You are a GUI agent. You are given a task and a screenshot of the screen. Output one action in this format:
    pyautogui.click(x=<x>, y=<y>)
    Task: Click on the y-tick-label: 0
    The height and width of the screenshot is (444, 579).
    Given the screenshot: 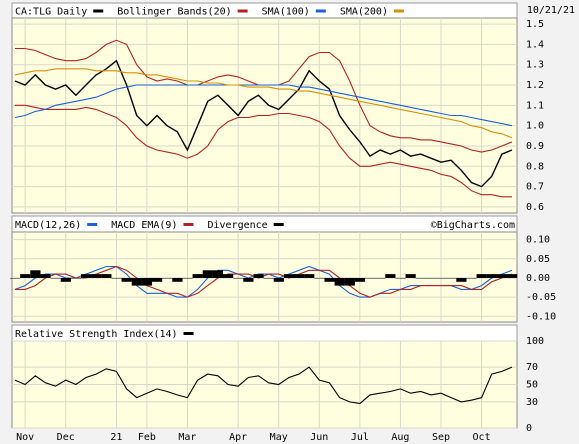 What is the action you would take?
    pyautogui.click(x=529, y=428)
    